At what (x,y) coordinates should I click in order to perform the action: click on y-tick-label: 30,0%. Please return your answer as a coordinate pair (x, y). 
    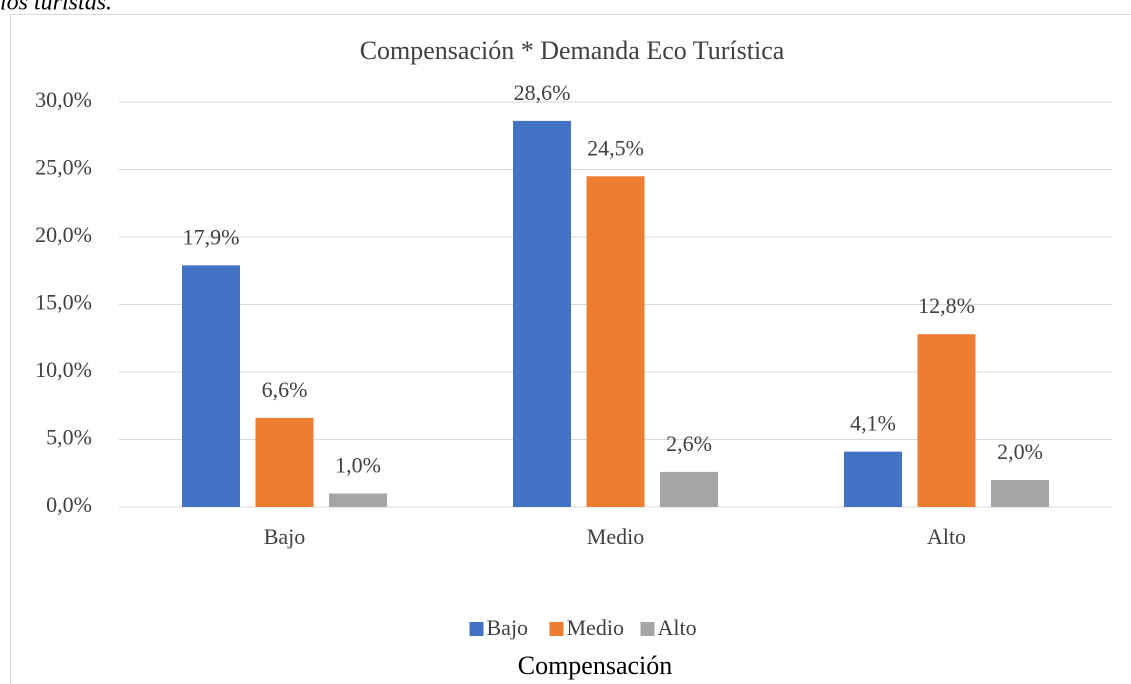
    Looking at the image, I should click on (63, 99).